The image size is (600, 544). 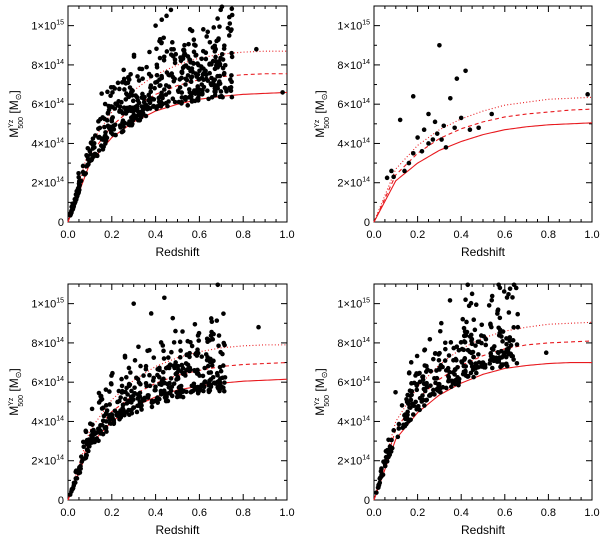 I want to click on curve-dashed, so click(x=483, y=165).